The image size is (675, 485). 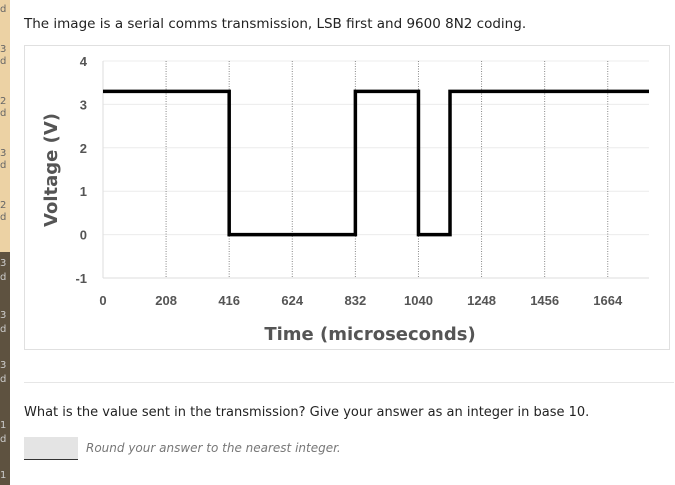 What do you see at coordinates (83, 148) in the screenshot?
I see `y-tick-label: 2` at bounding box center [83, 148].